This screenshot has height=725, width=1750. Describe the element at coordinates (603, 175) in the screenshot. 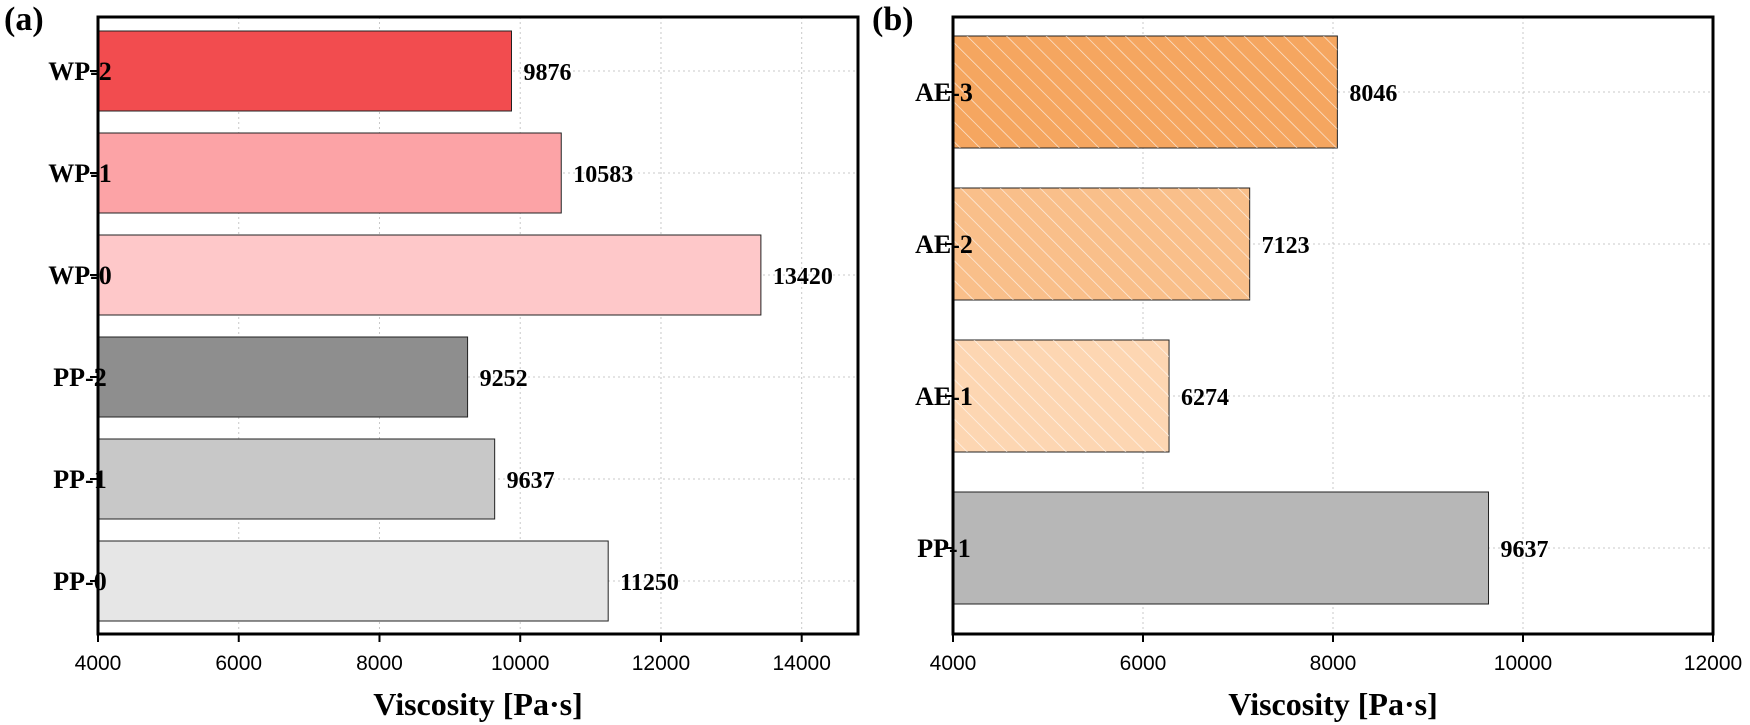

I see `value-label-wp-1: 10583` at that location.